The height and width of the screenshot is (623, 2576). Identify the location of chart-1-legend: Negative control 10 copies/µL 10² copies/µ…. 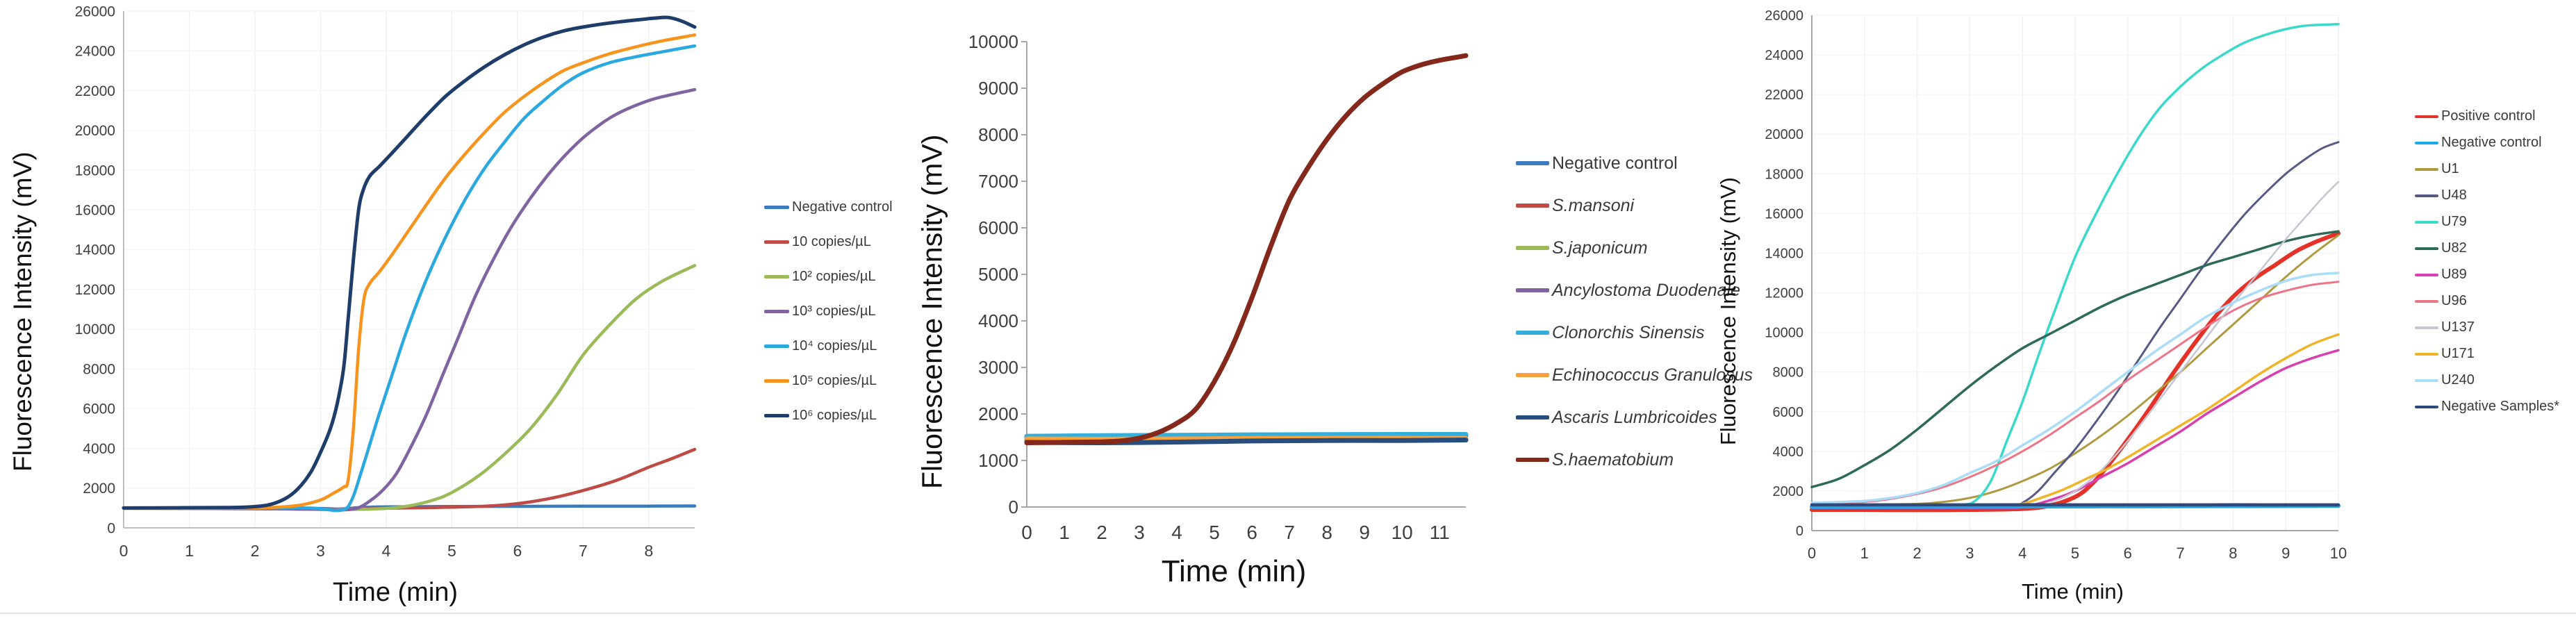
(807, 311).